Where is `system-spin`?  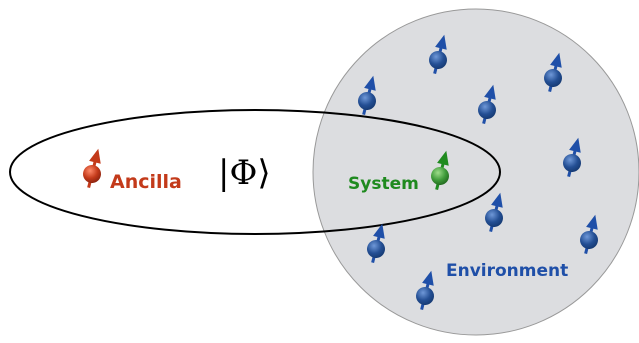 system-spin is located at coordinates (440, 170).